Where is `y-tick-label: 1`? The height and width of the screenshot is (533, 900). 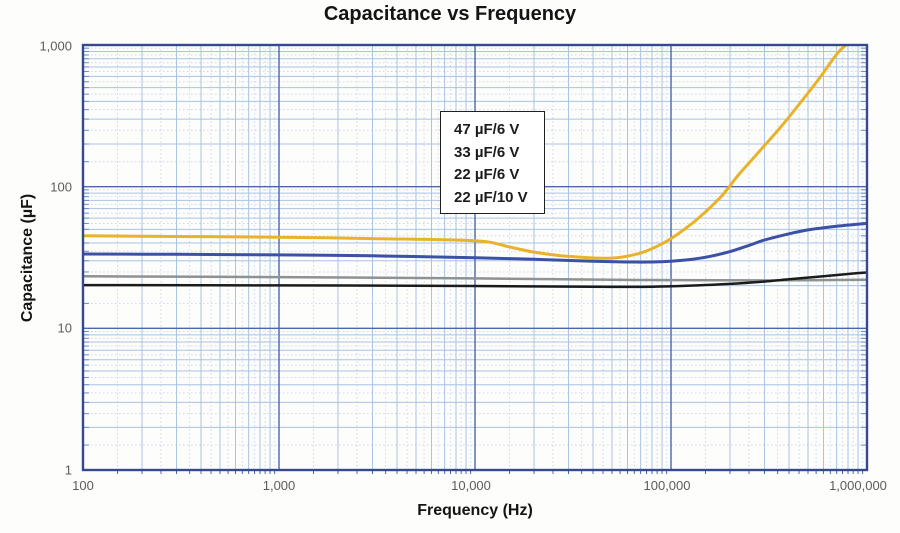
y-tick-label: 1 is located at coordinates (68, 470).